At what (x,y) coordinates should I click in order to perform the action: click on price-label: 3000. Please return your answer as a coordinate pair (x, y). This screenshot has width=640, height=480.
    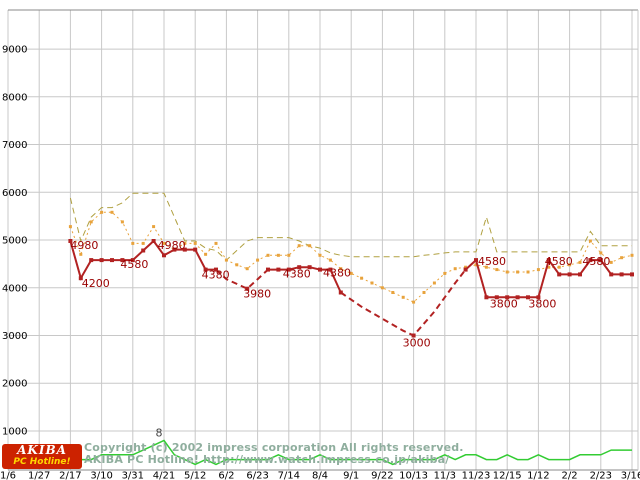
    Looking at the image, I should click on (417, 343).